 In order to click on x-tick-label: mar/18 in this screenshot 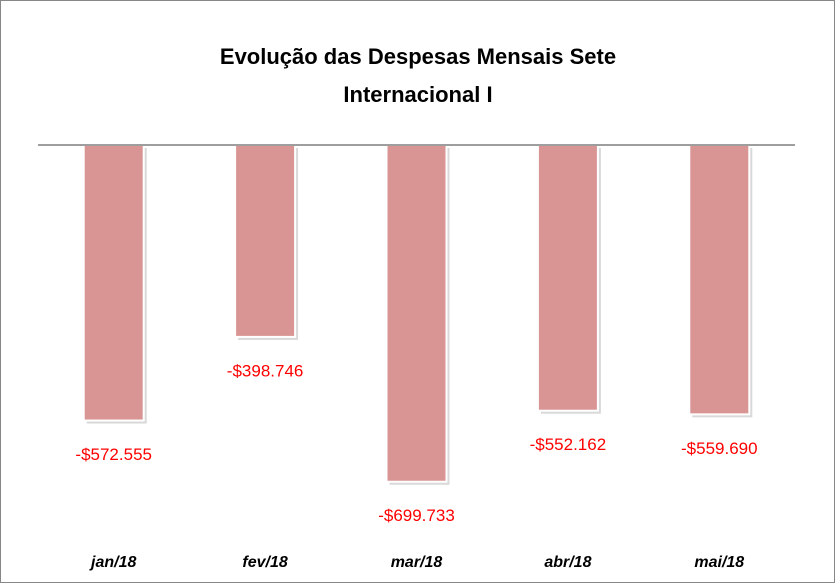, I will do `click(417, 562)`.